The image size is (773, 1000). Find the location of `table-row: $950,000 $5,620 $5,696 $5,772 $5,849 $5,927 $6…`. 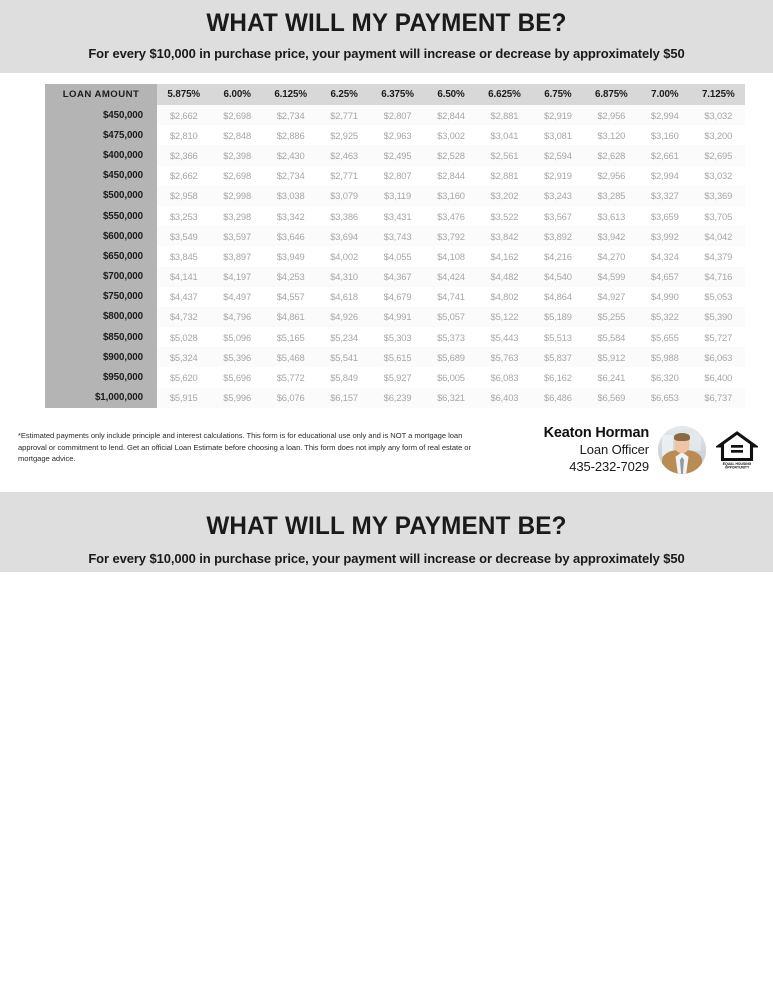

table-row: $950,000 $5,620 $5,696 $5,772 $5,849 $5,927 $6… is located at coordinates (395, 377).